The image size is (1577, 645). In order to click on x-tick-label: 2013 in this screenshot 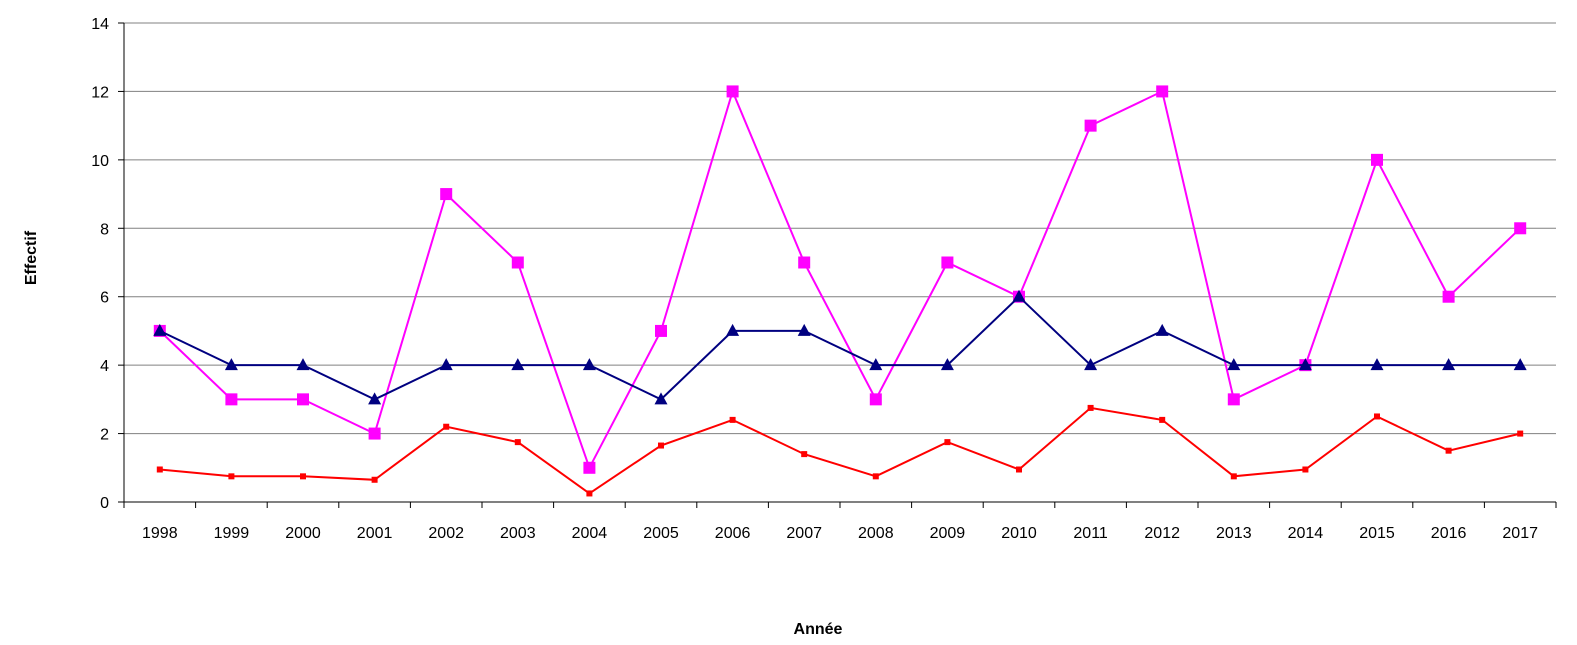, I will do `click(1234, 533)`.